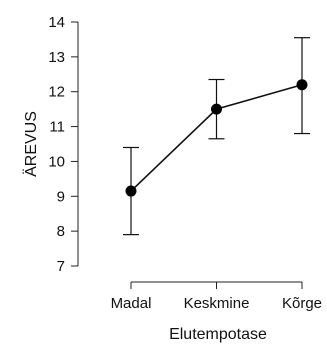 The width and height of the screenshot is (327, 345). Describe the element at coordinates (56, 57) in the screenshot. I see `y-tick-label-13: 13` at that location.